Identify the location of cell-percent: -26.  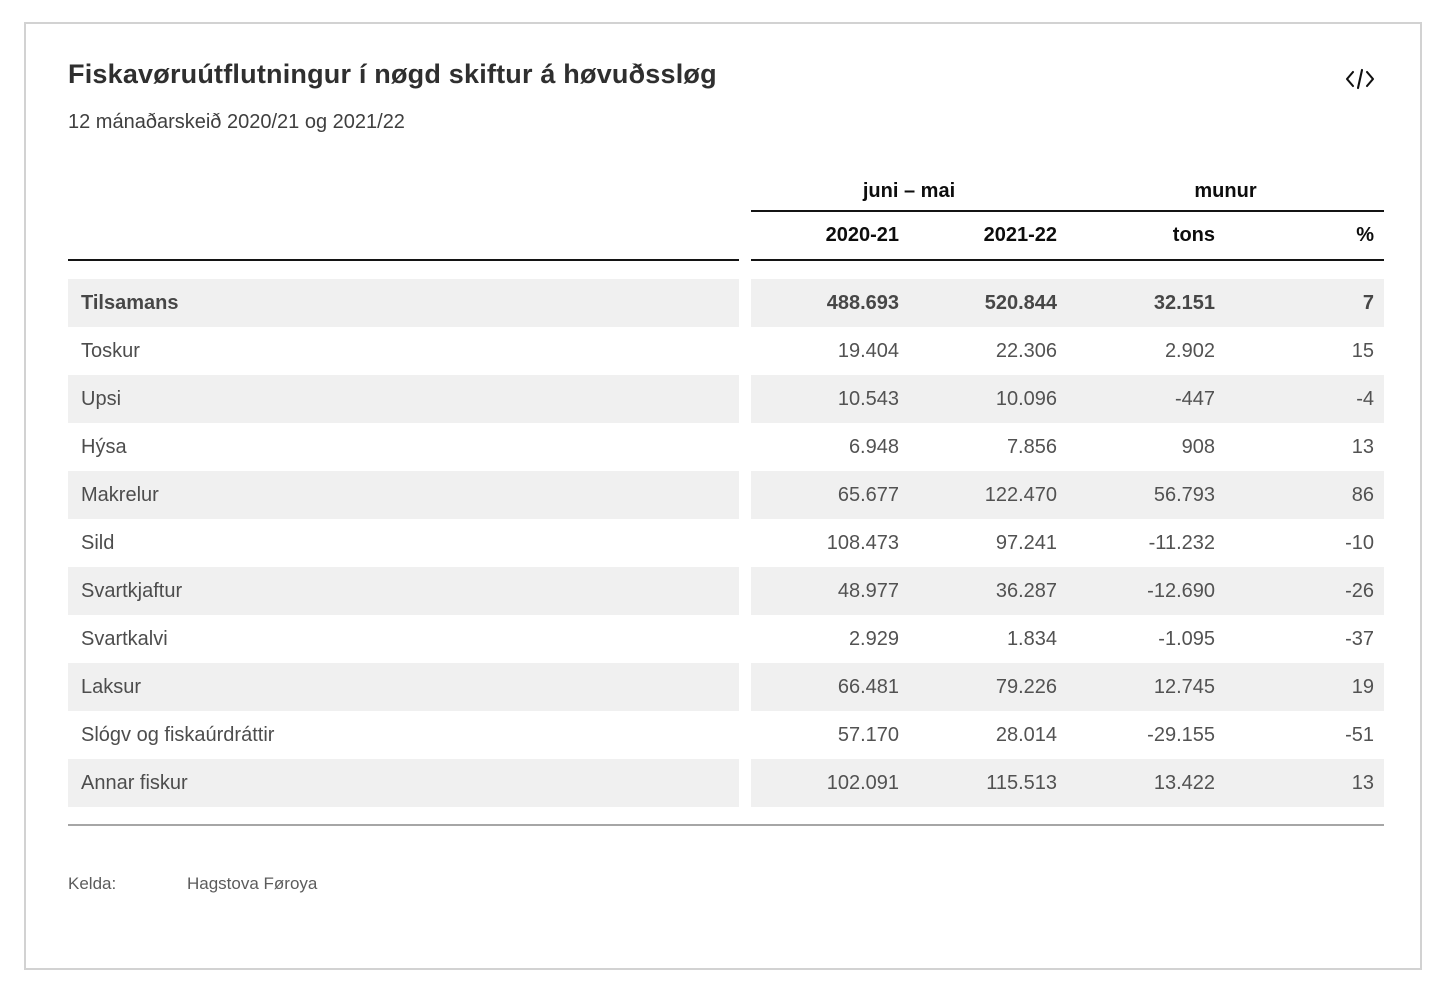
(1304, 591).